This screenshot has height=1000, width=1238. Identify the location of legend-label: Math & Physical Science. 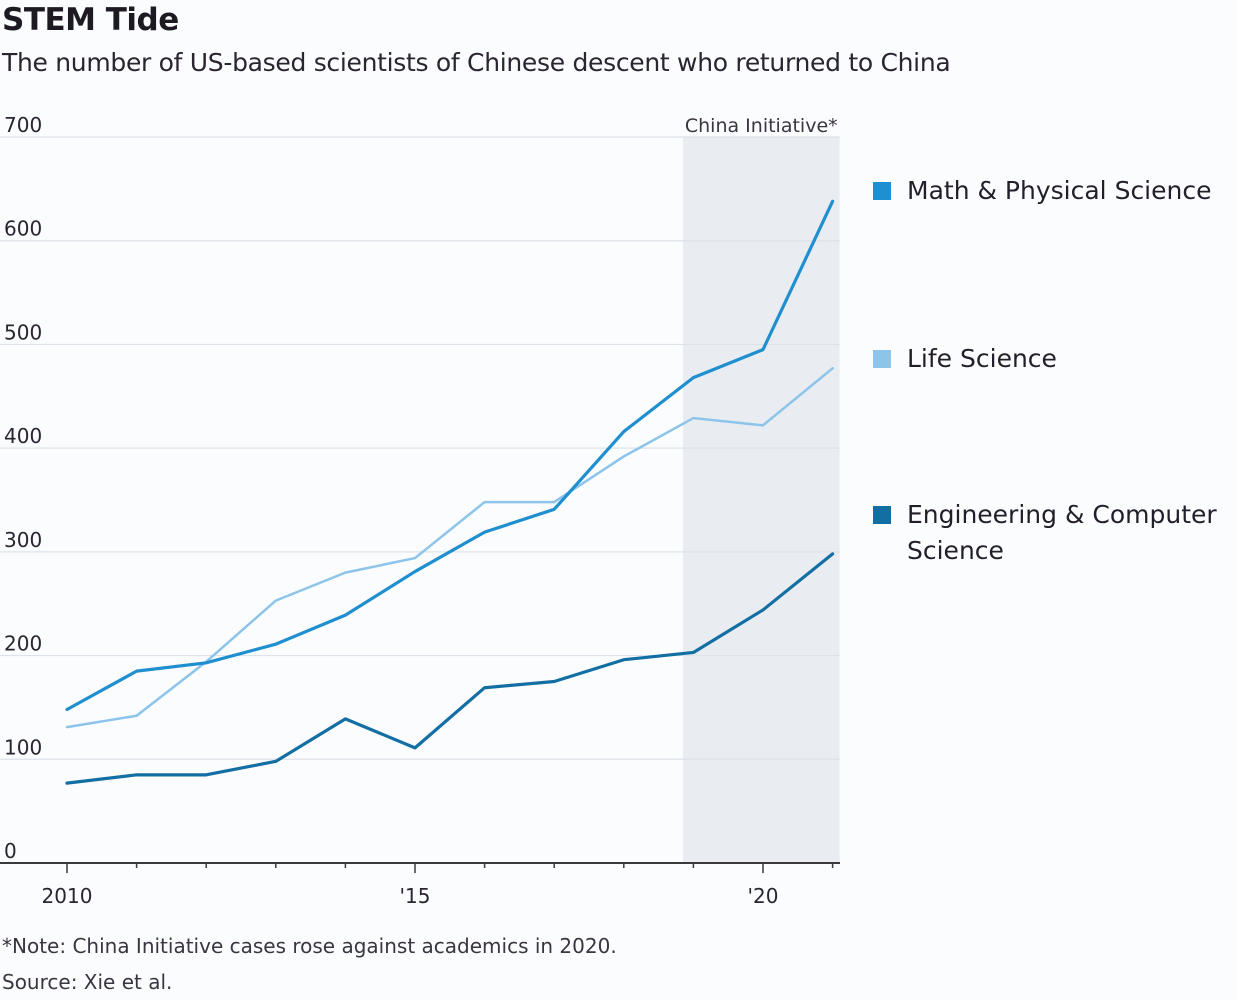
(1059, 190).